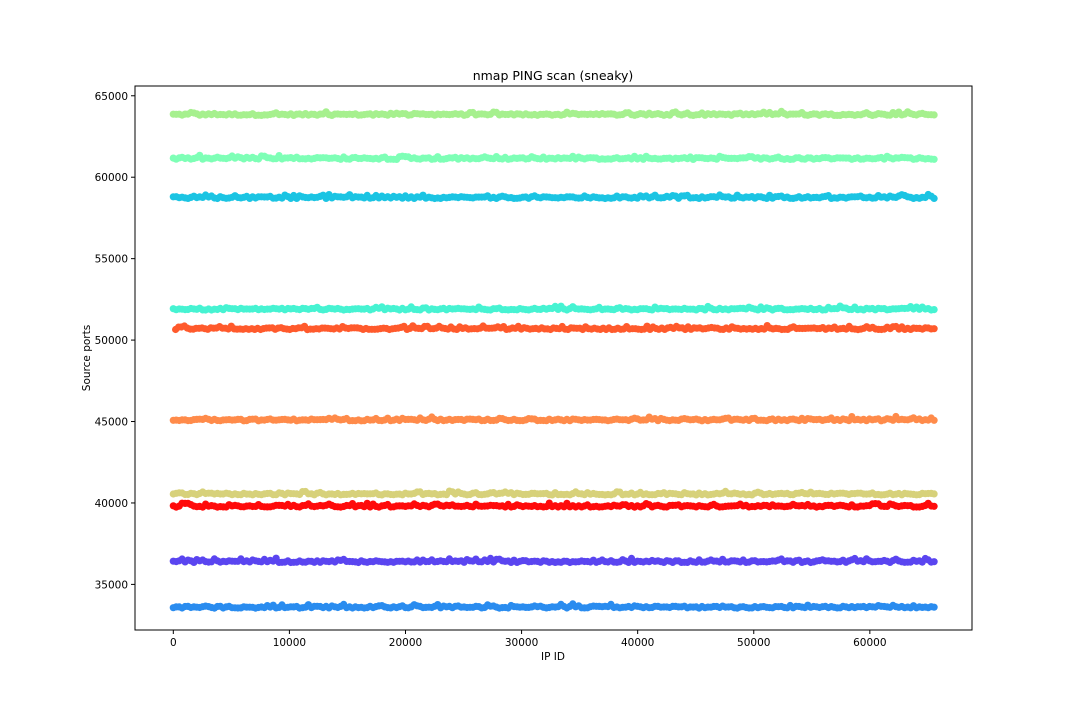 The image size is (1080, 720). I want to click on x-tick-label: 60000, so click(869, 643).